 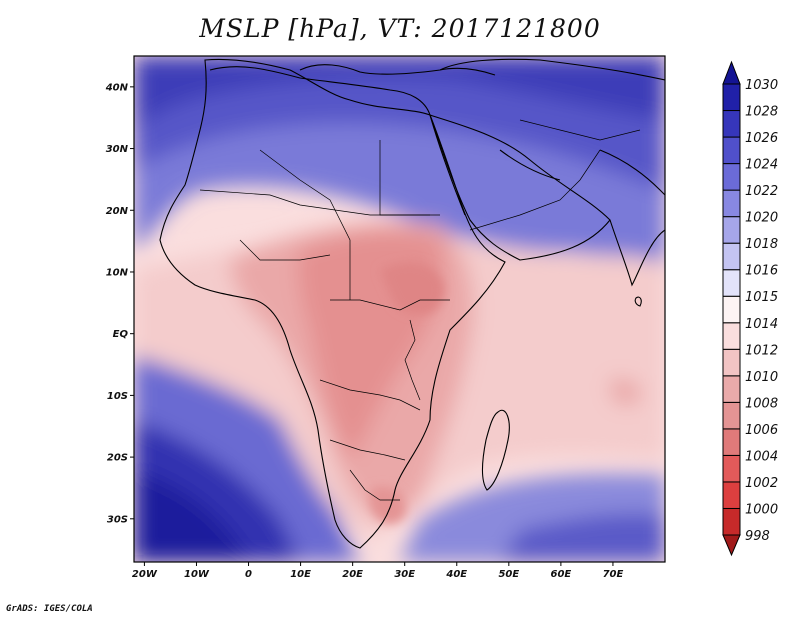 What do you see at coordinates (192, 516) in the screenshot?
I see `south-atlantic-max` at bounding box center [192, 516].